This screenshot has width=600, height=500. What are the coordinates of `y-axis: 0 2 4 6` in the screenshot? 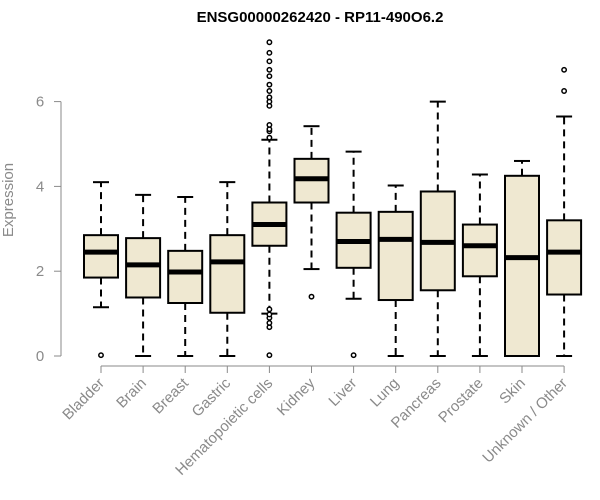 It's located at (49, 229).